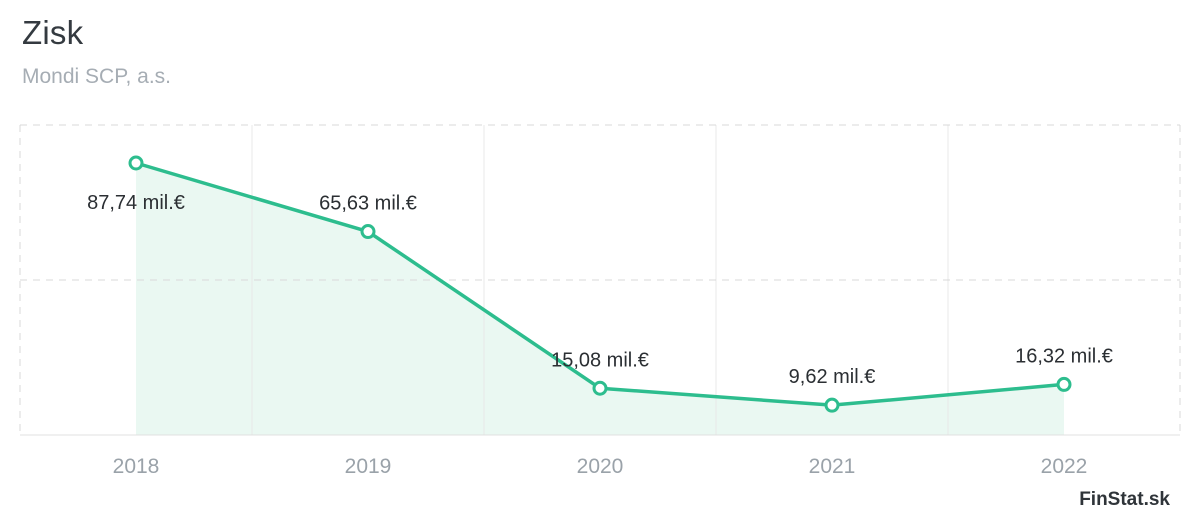 The image size is (1200, 520). What do you see at coordinates (832, 466) in the screenshot?
I see `x-axis-label-2021: 2021` at bounding box center [832, 466].